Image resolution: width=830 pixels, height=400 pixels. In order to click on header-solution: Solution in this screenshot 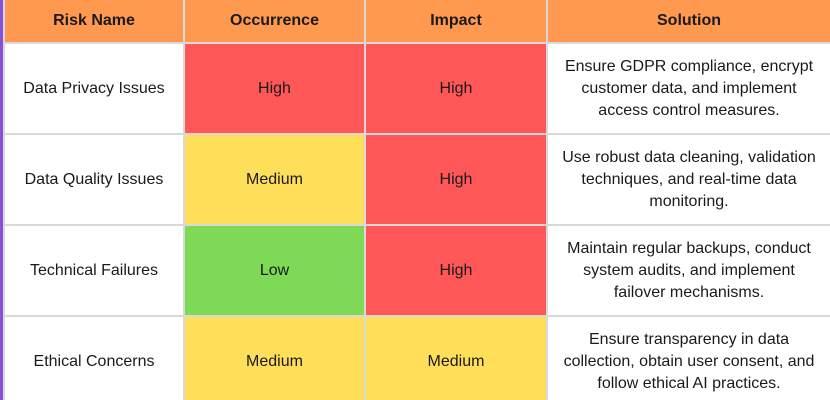, I will do `click(688, 22)`.